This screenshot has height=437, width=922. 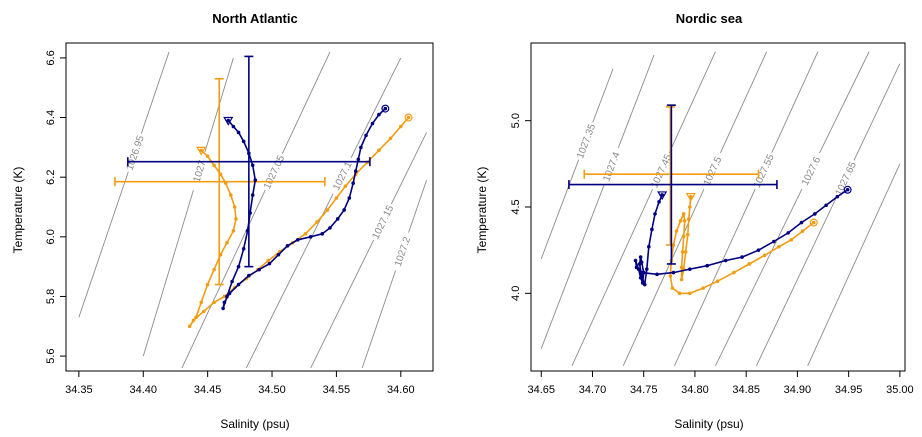 What do you see at coordinates (401, 390) in the screenshot?
I see `x-tick-label: 34.60` at bounding box center [401, 390].